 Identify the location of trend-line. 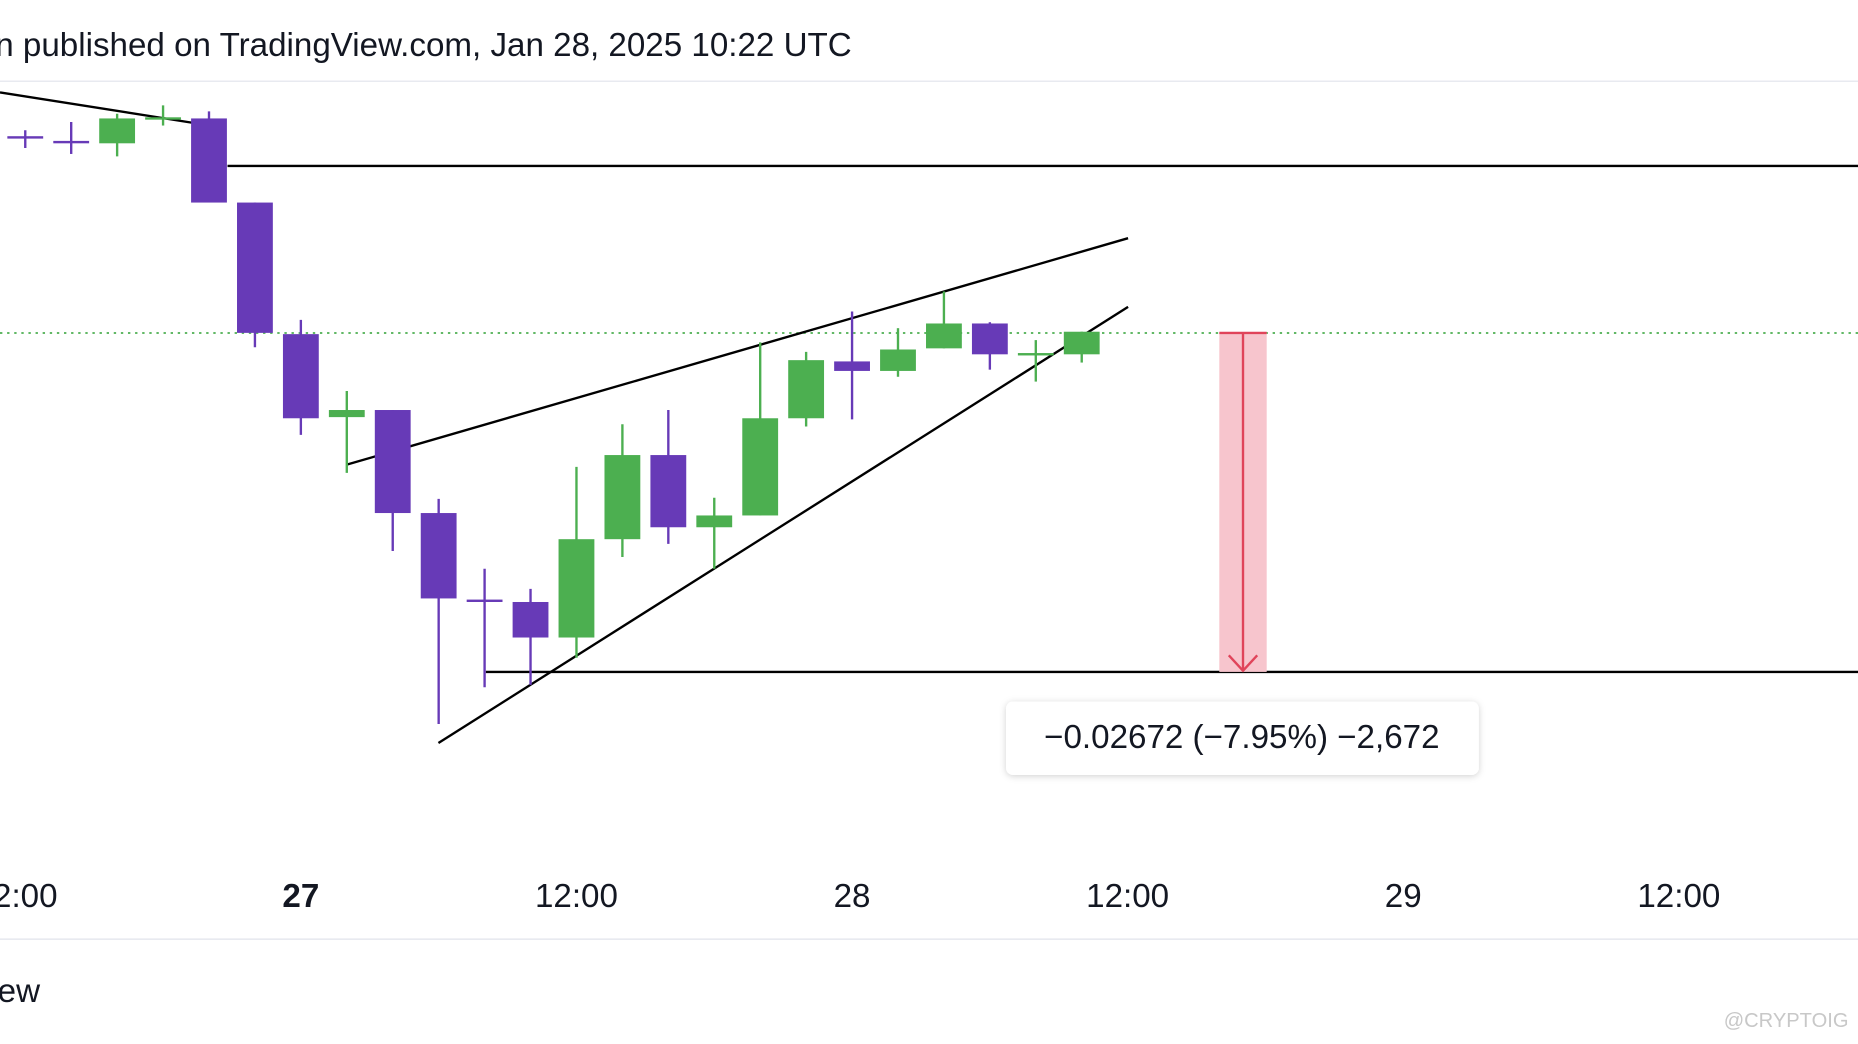
(737, 351).